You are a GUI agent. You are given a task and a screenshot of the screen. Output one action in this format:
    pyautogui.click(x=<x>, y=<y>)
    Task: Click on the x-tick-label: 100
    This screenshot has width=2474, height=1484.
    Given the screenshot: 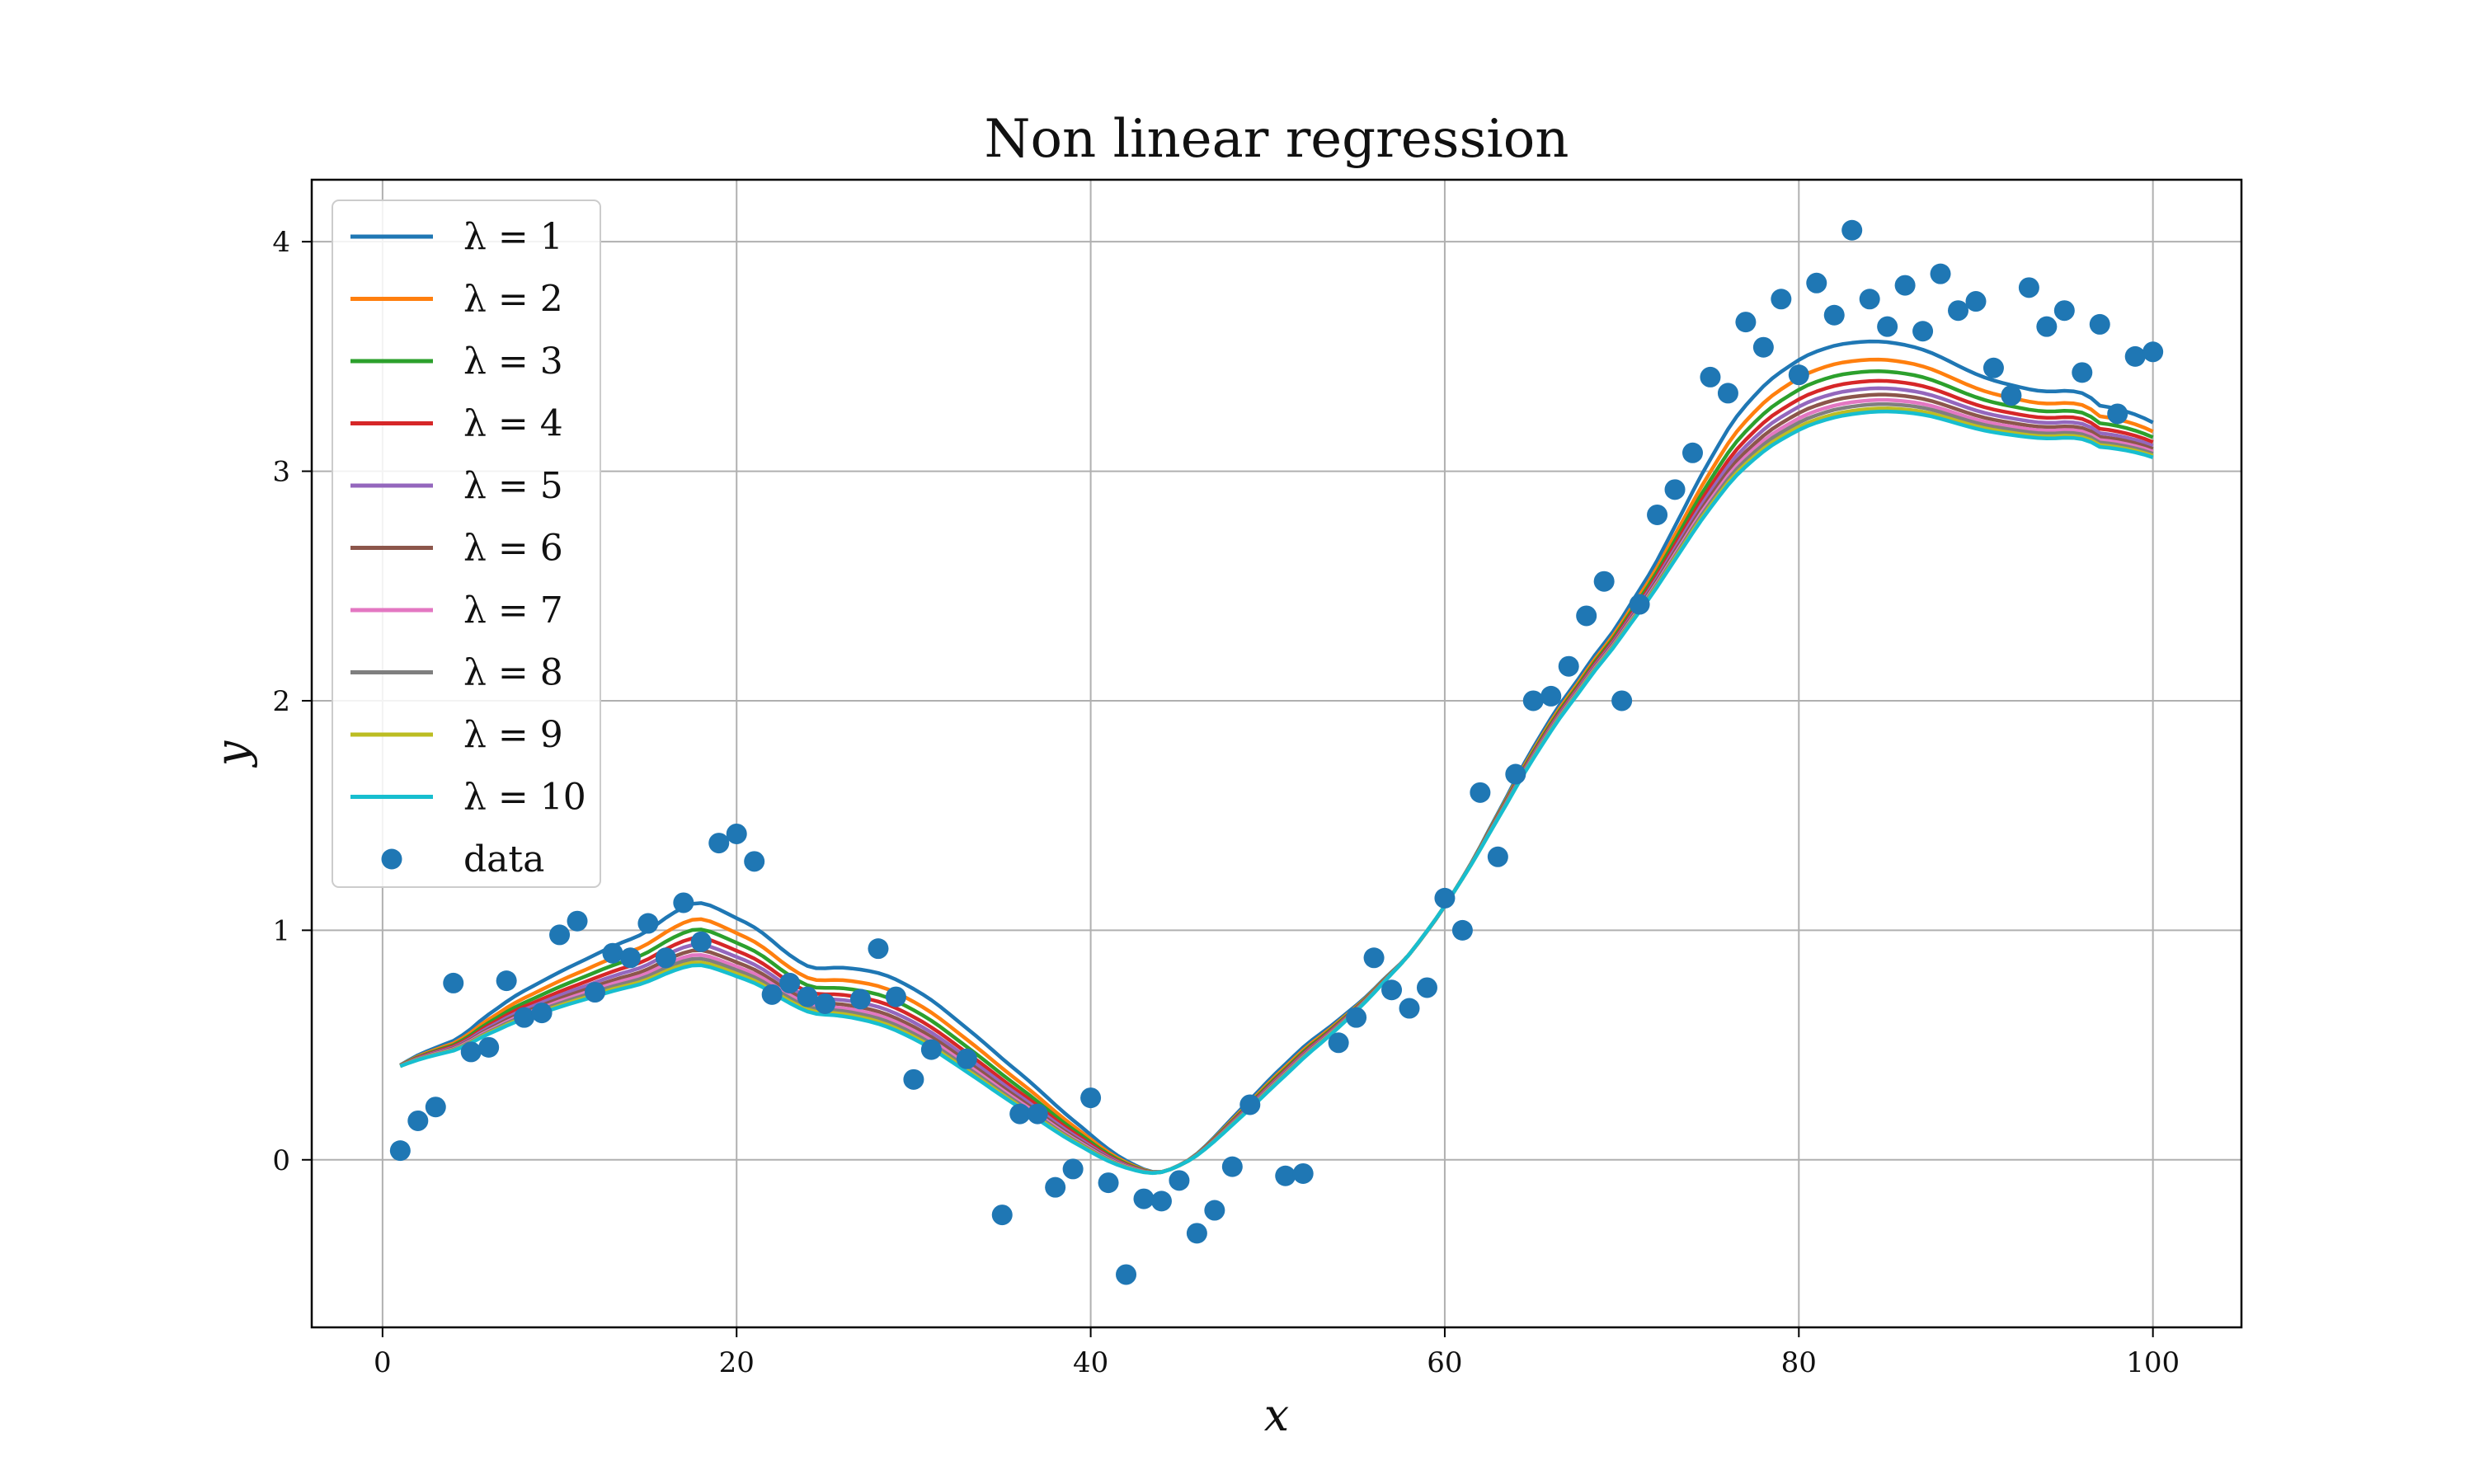 What is the action you would take?
    pyautogui.click(x=2153, y=1362)
    